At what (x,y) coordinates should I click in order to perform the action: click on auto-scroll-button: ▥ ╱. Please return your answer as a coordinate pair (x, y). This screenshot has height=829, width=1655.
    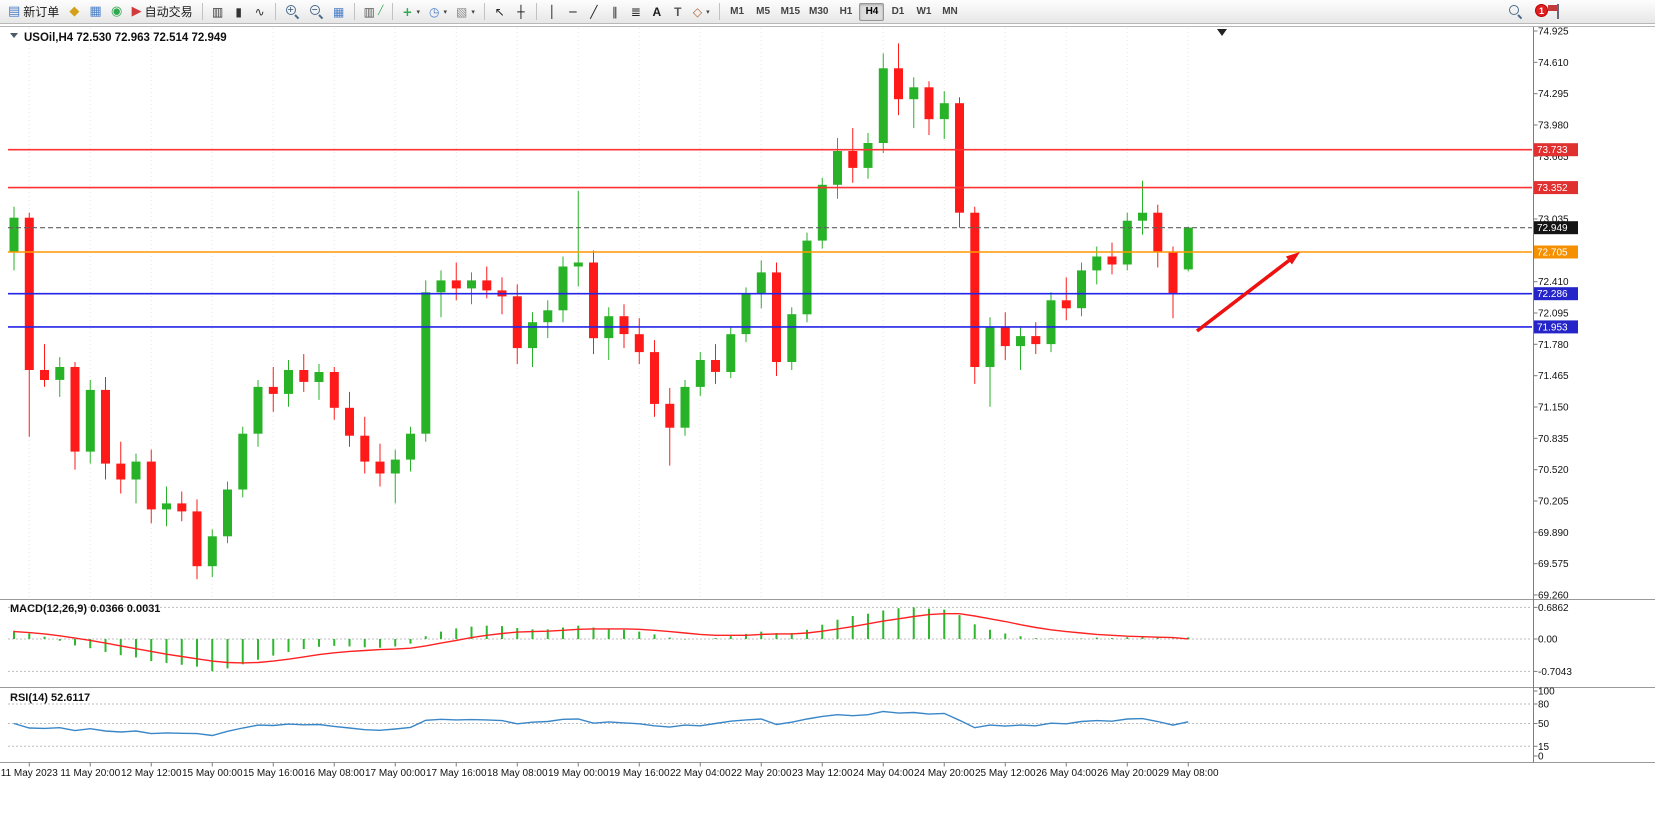
    Looking at the image, I should click on (374, 12).